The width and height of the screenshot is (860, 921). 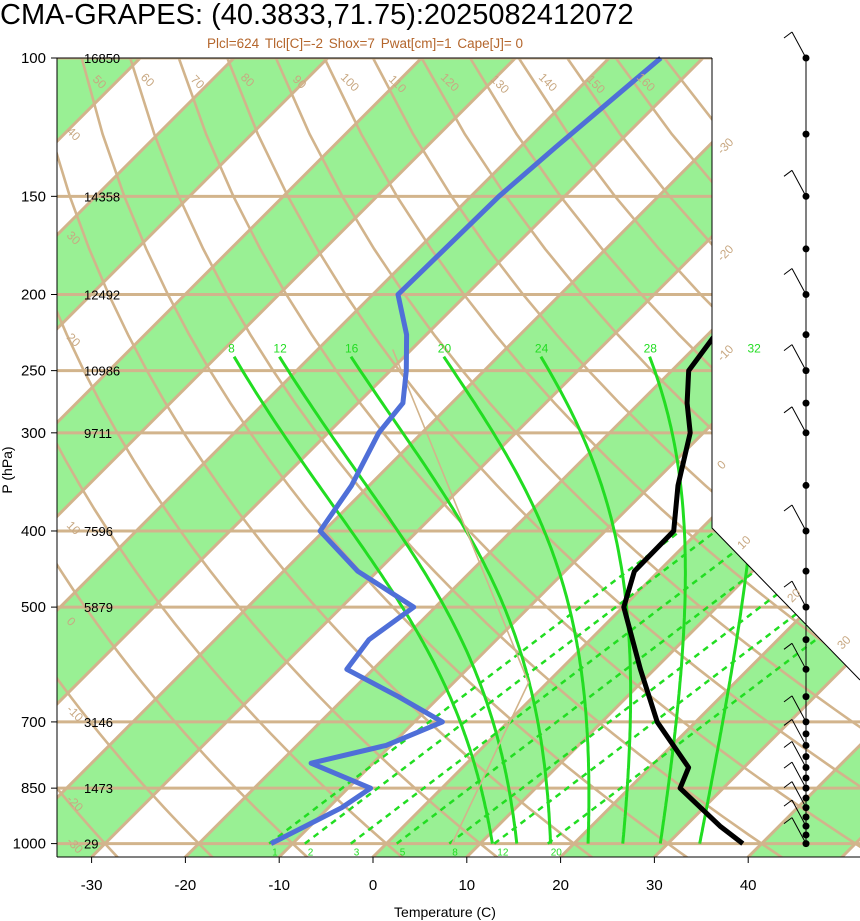 What do you see at coordinates (33, 294) in the screenshot?
I see `pressure-label: 200` at bounding box center [33, 294].